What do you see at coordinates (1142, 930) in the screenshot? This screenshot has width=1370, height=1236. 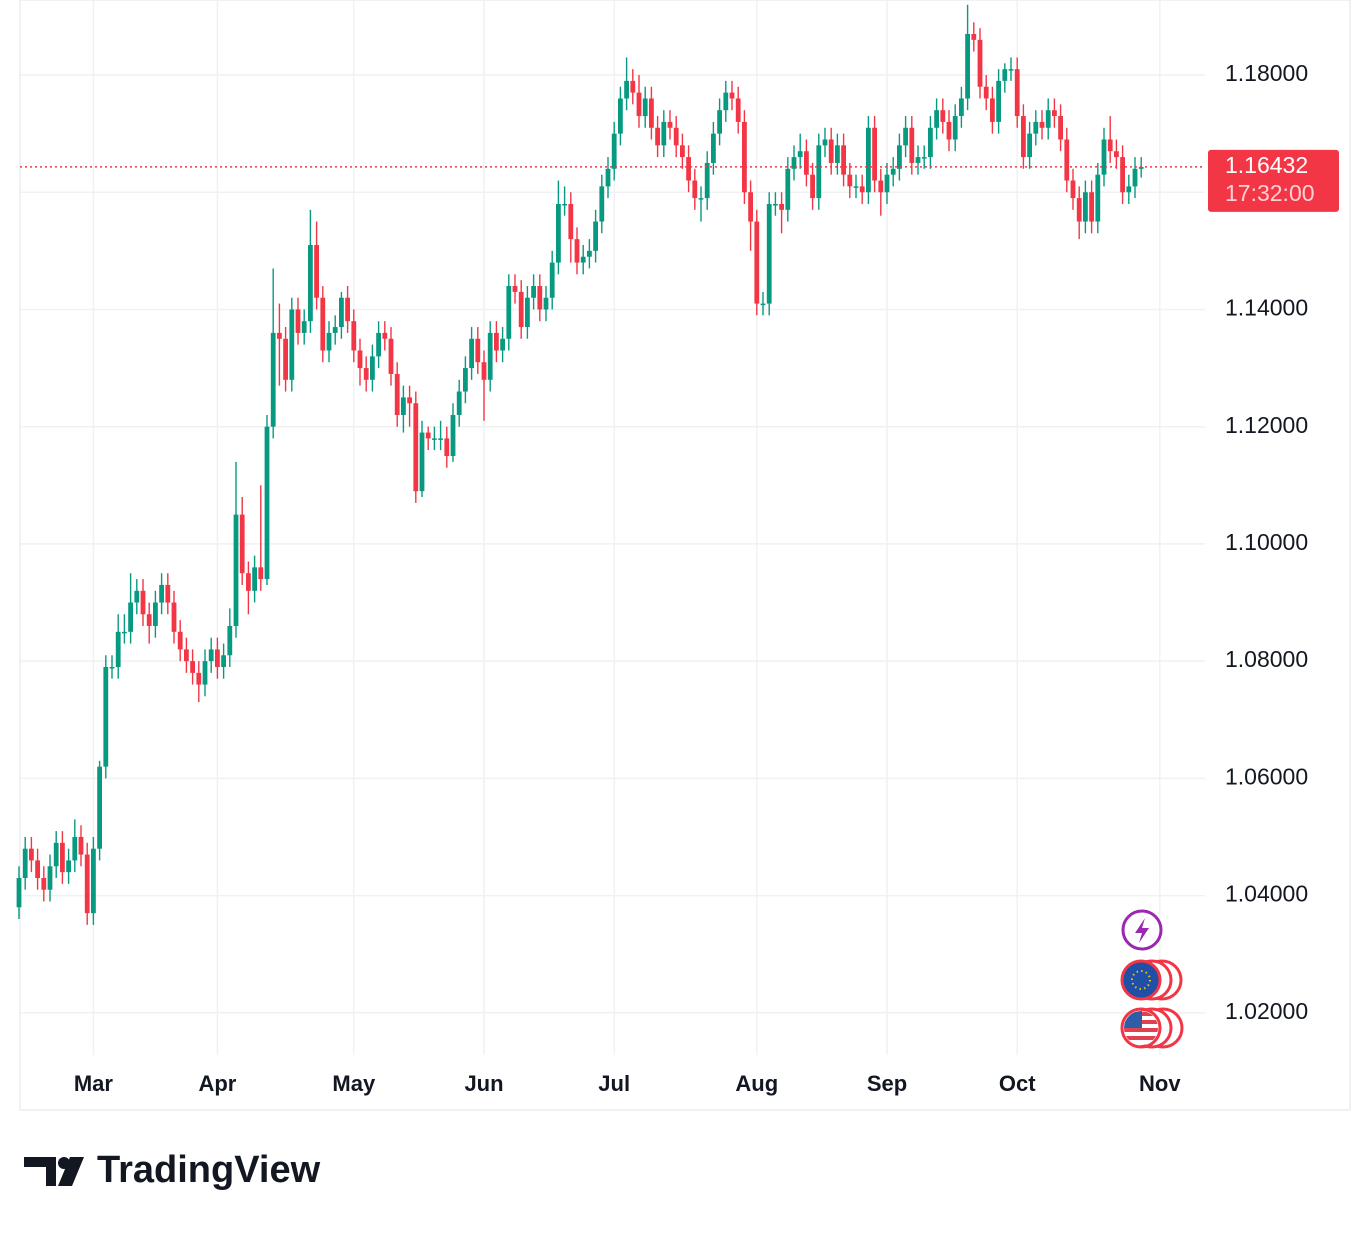 I see `lightning-icon` at bounding box center [1142, 930].